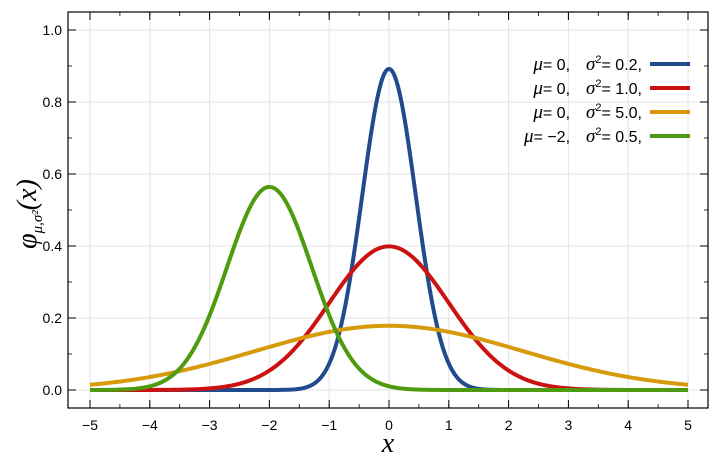  I want to click on y-axis-phi: φ, so click(27, 241).